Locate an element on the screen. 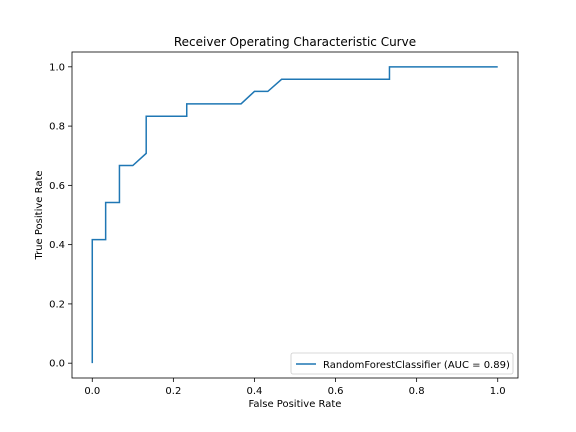 The height and width of the screenshot is (432, 576). x-tick-label: 0.4 is located at coordinates (255, 391).